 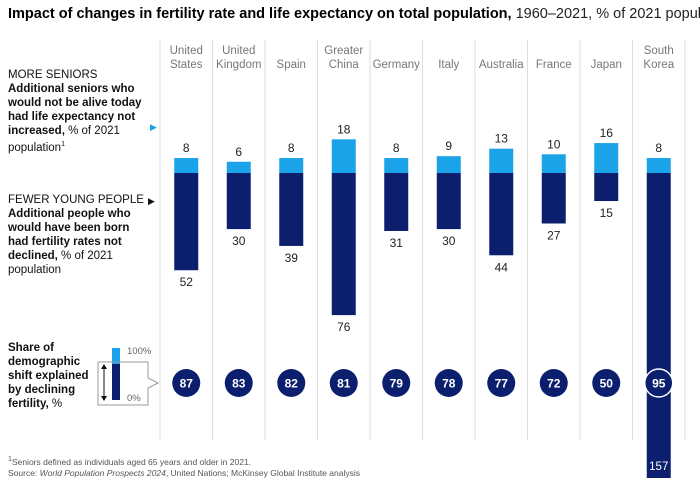 What do you see at coordinates (554, 235) in the screenshot?
I see `young-value-label: 27` at bounding box center [554, 235].